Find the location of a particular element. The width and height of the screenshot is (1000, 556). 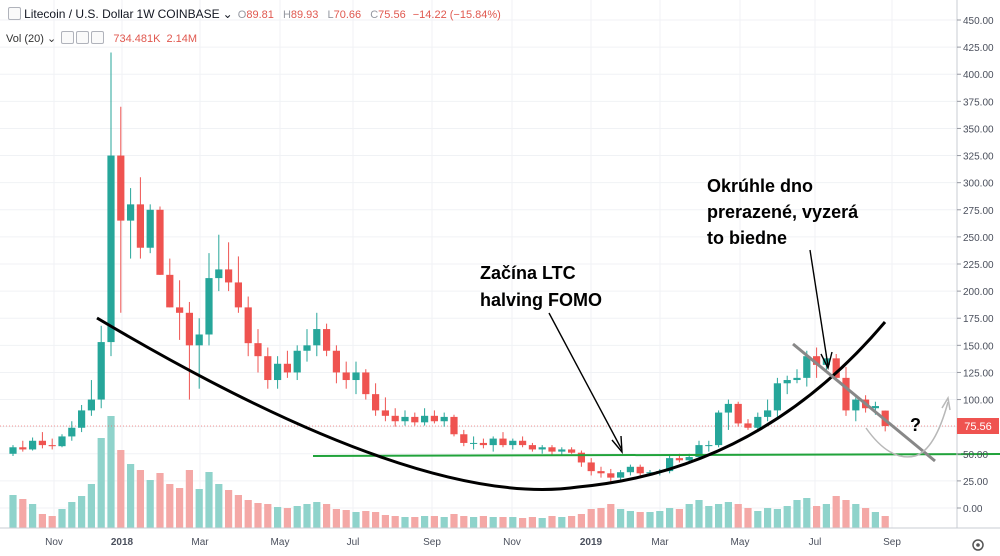

annotation-arrow-bottom is located at coordinates (819, 308).